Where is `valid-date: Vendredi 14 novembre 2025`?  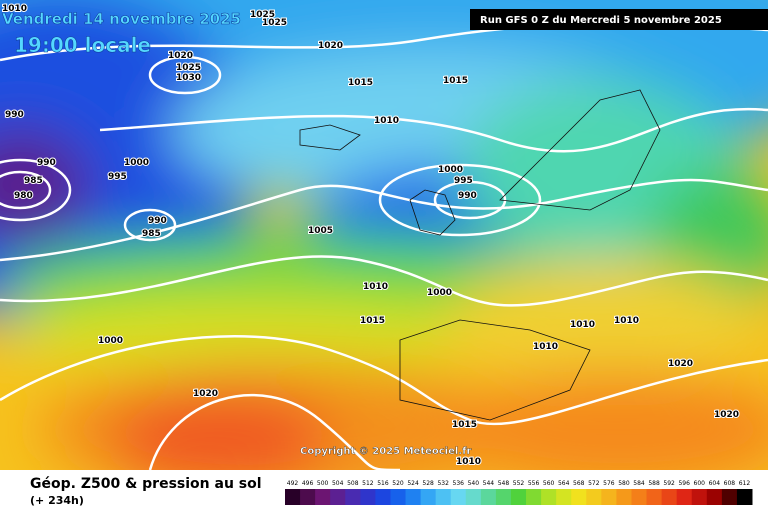 valid-date: Vendredi 14 novembre 2025 is located at coordinates (121, 19).